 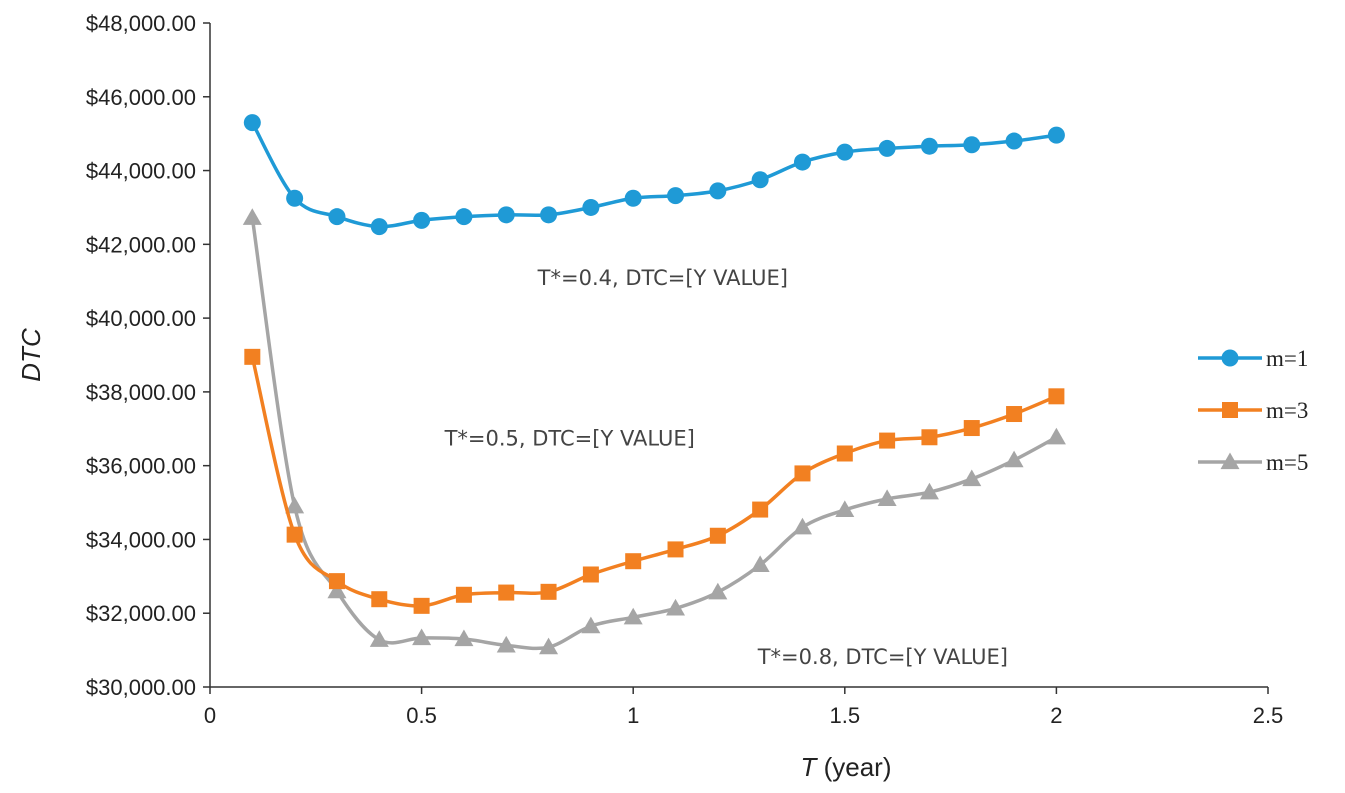 I want to click on y-tick-label: $32,000.00, so click(x=141, y=613).